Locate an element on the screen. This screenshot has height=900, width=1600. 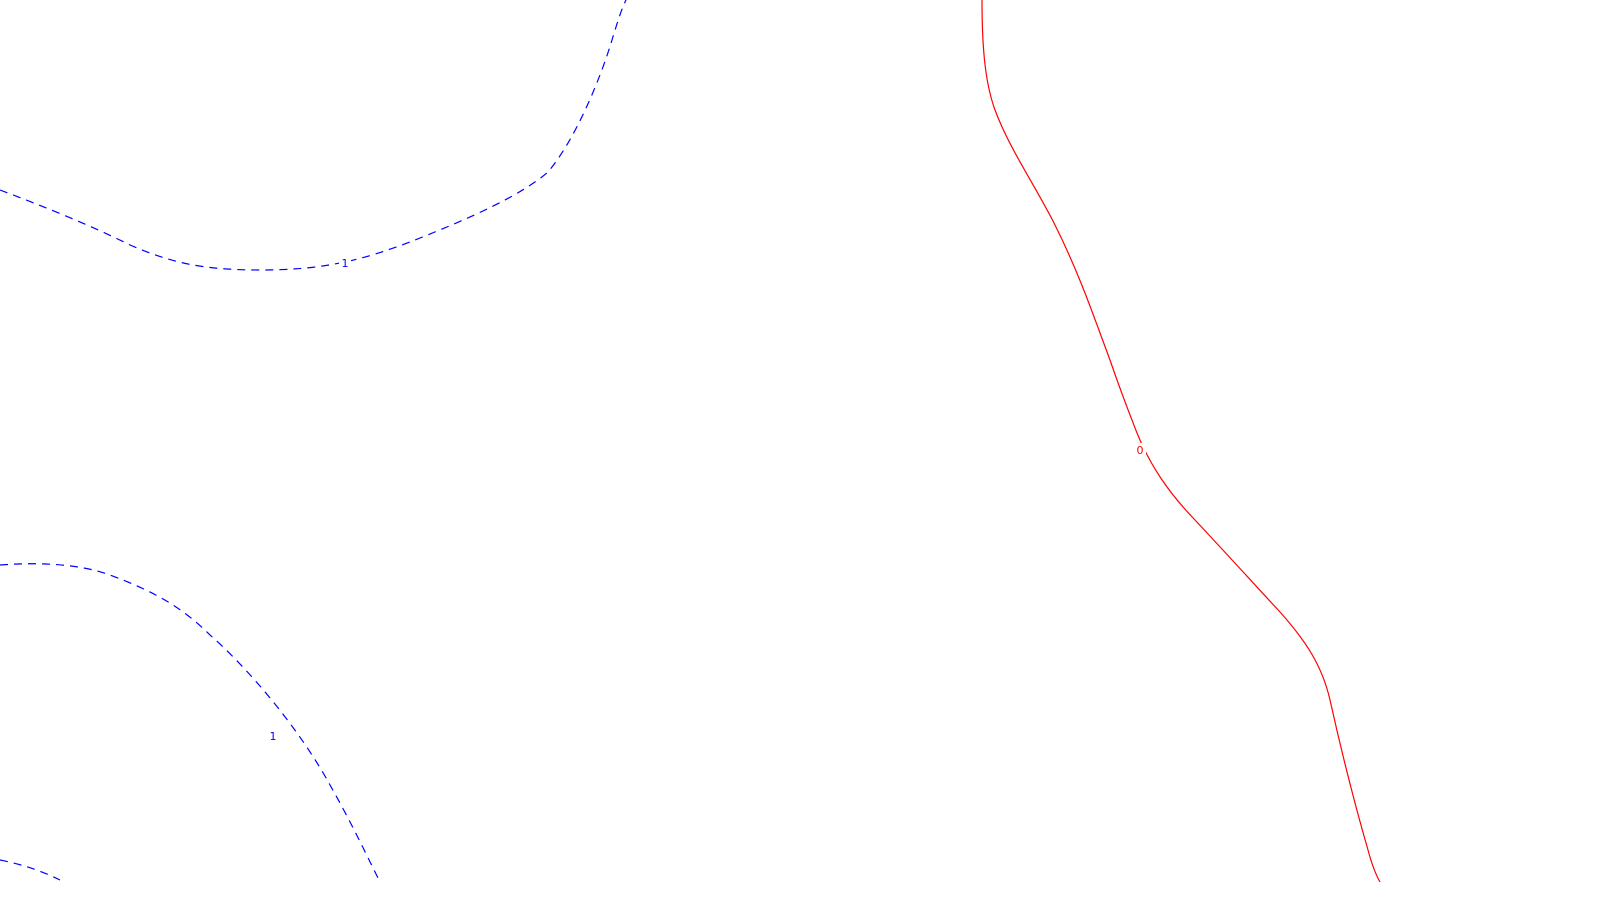
contour-level-1-corner-line is located at coordinates (30, 870).